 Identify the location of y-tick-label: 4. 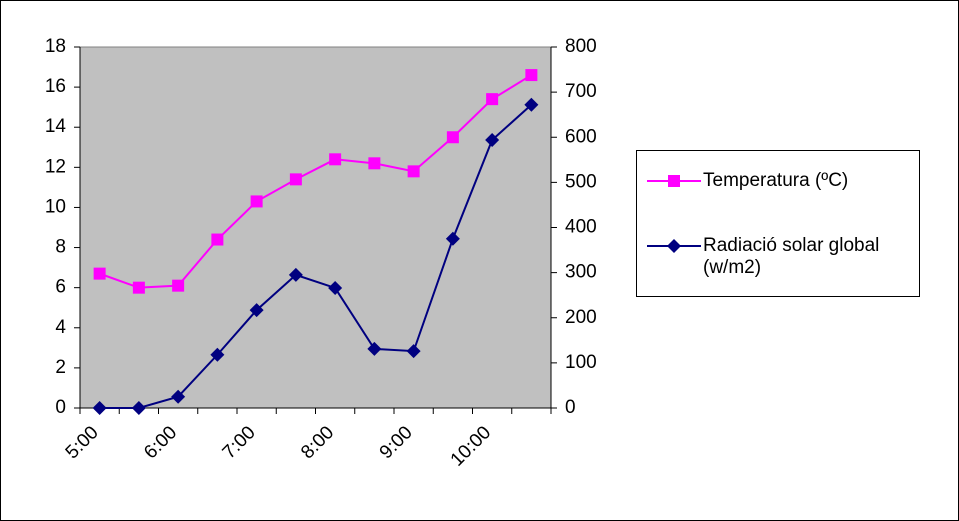
(60, 327).